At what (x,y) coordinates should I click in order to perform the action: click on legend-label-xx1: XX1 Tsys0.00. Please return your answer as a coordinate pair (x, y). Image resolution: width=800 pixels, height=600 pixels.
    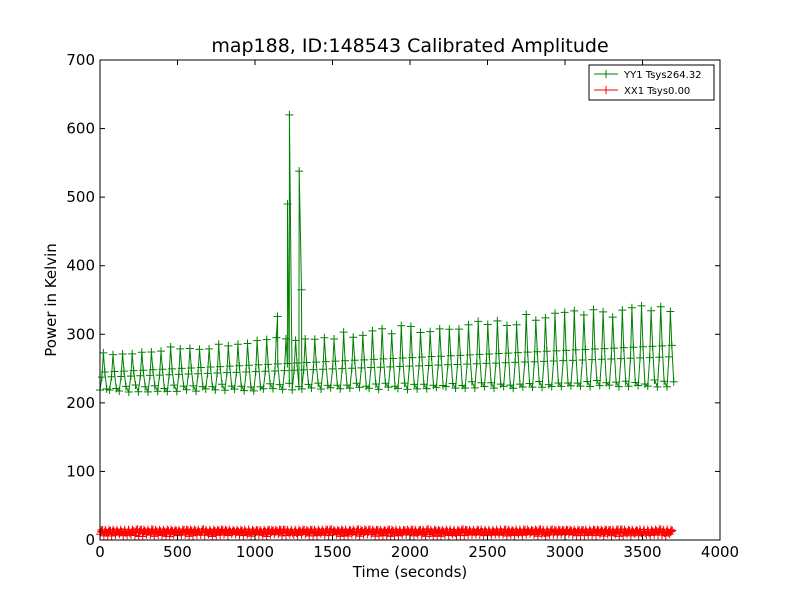
    Looking at the image, I should click on (657, 91).